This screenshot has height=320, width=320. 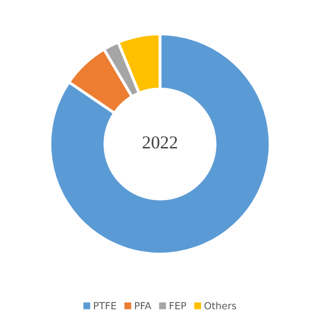 What do you see at coordinates (105, 306) in the screenshot?
I see `legend-label: PTFE` at bounding box center [105, 306].